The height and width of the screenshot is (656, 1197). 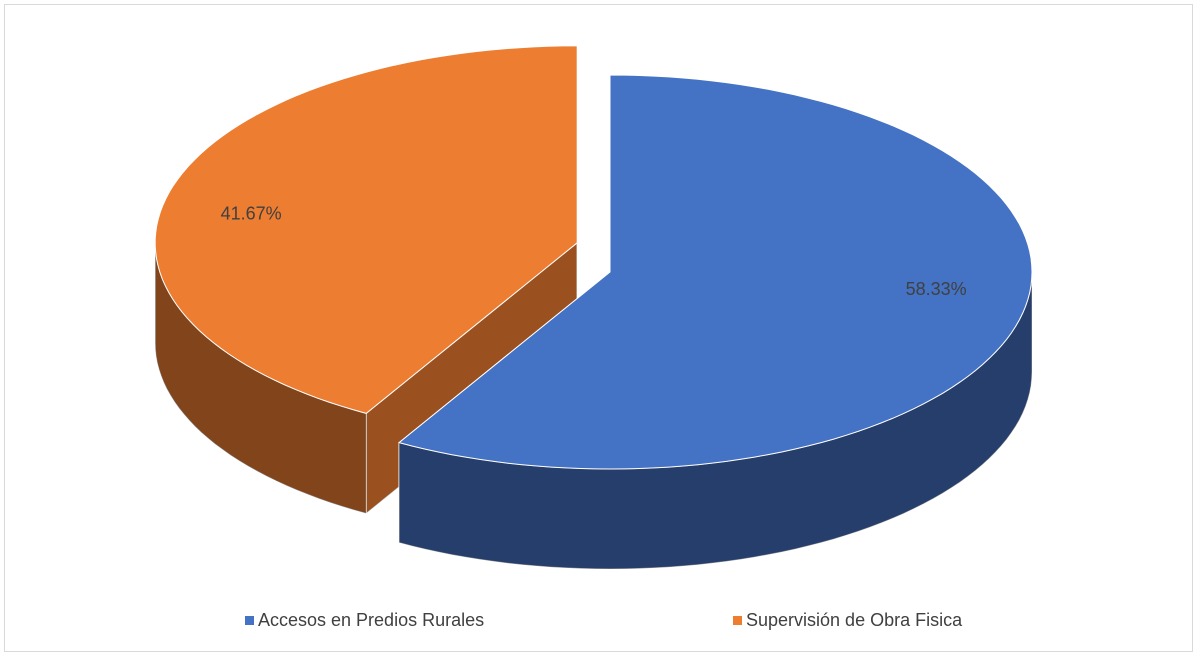 I want to click on data-label: 58.33%, so click(x=936, y=289).